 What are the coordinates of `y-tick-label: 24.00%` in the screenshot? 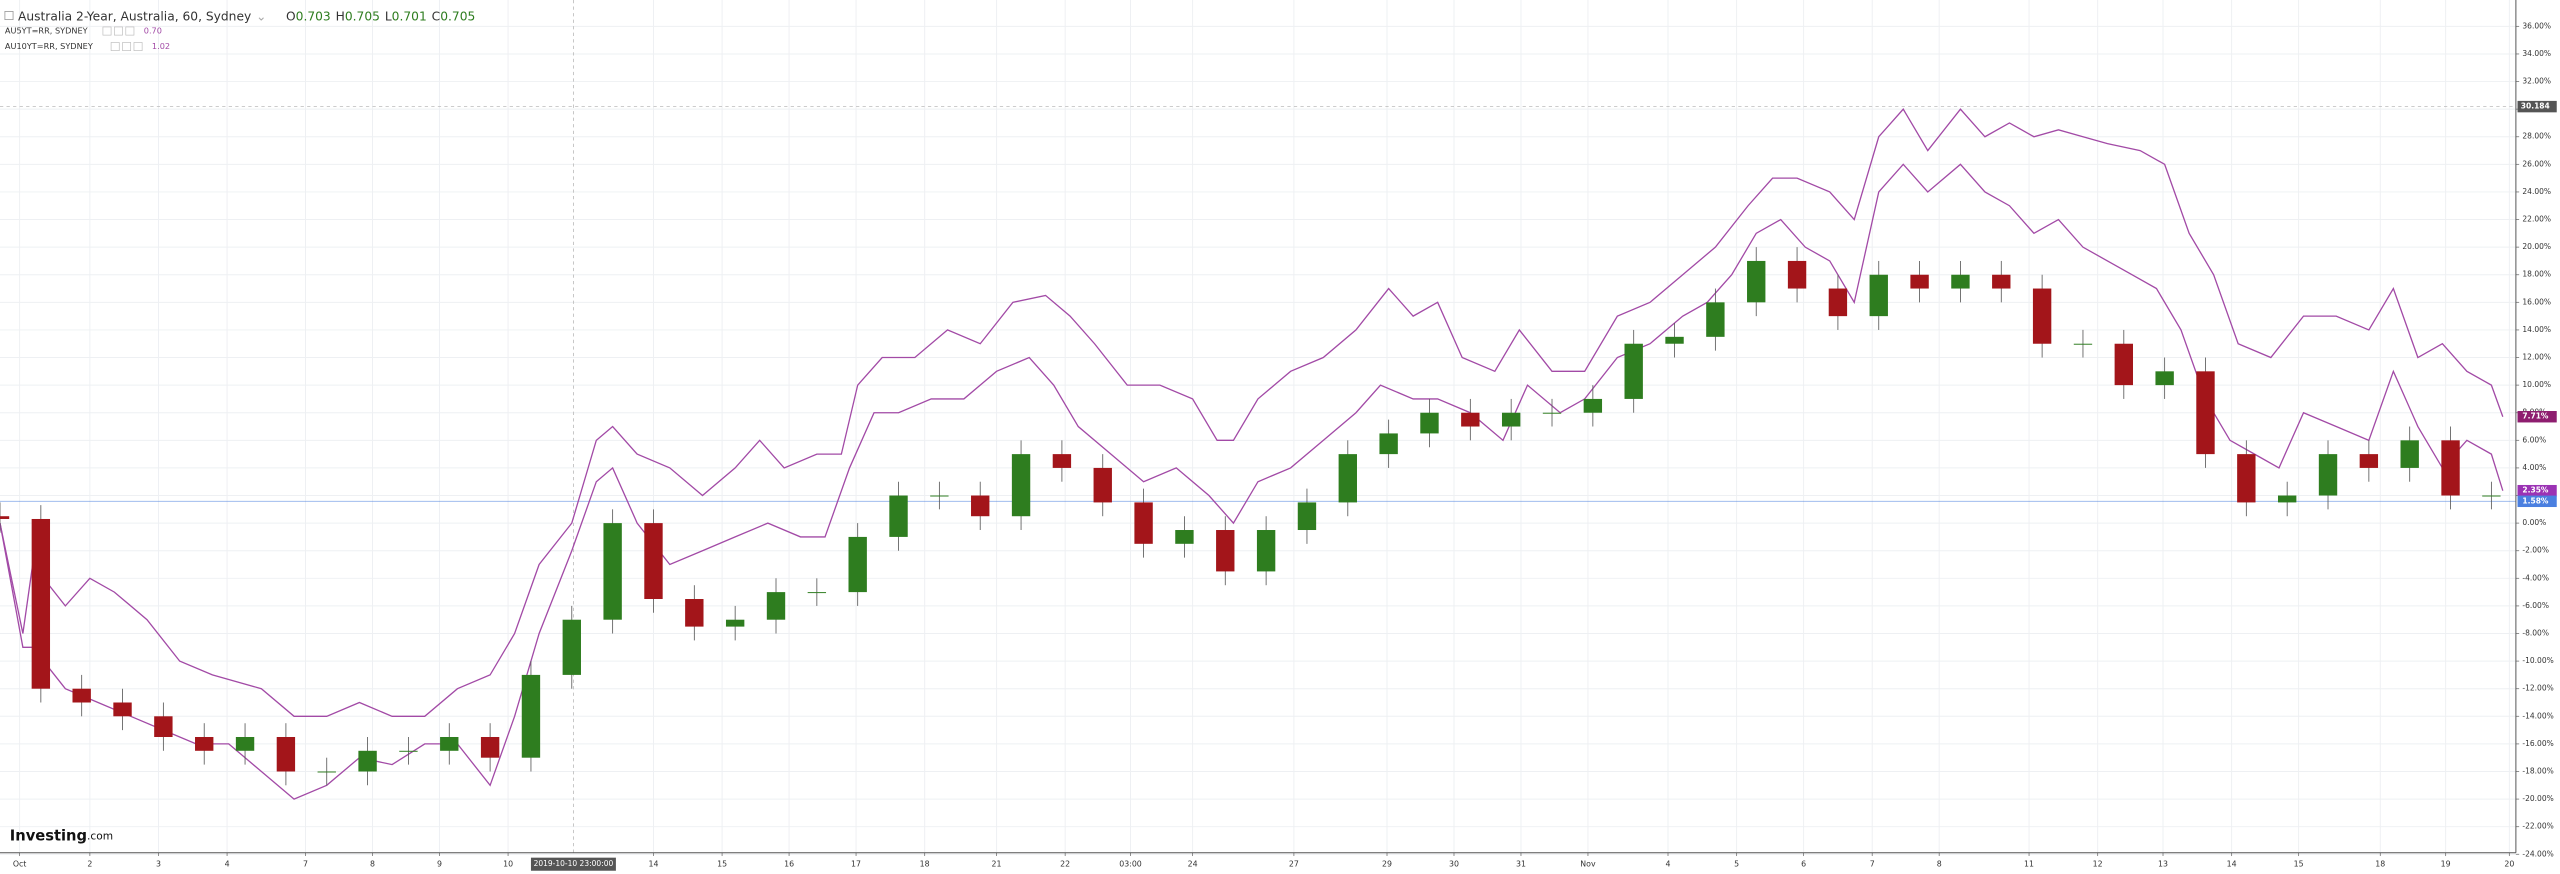 It's located at (2536, 191).